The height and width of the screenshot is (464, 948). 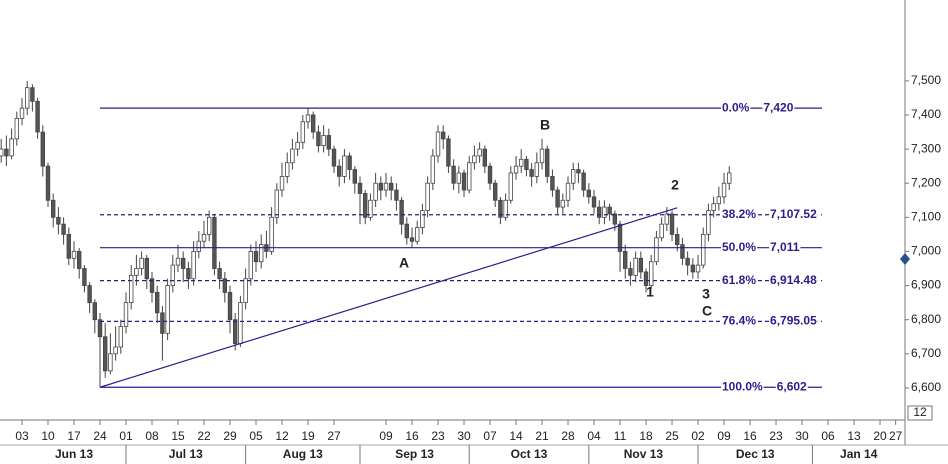 I want to click on x-tick-label: 28, so click(x=568, y=436).